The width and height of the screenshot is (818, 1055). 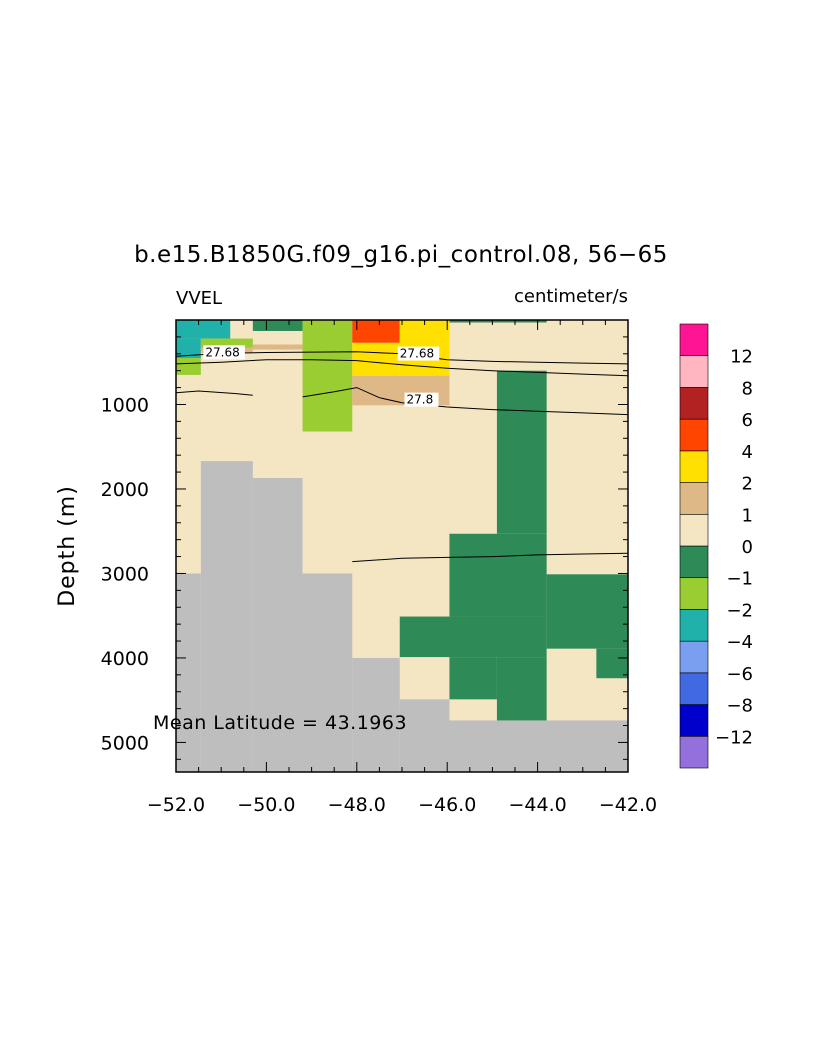 What do you see at coordinates (125, 405) in the screenshot?
I see `y-tick-label: 1000` at bounding box center [125, 405].